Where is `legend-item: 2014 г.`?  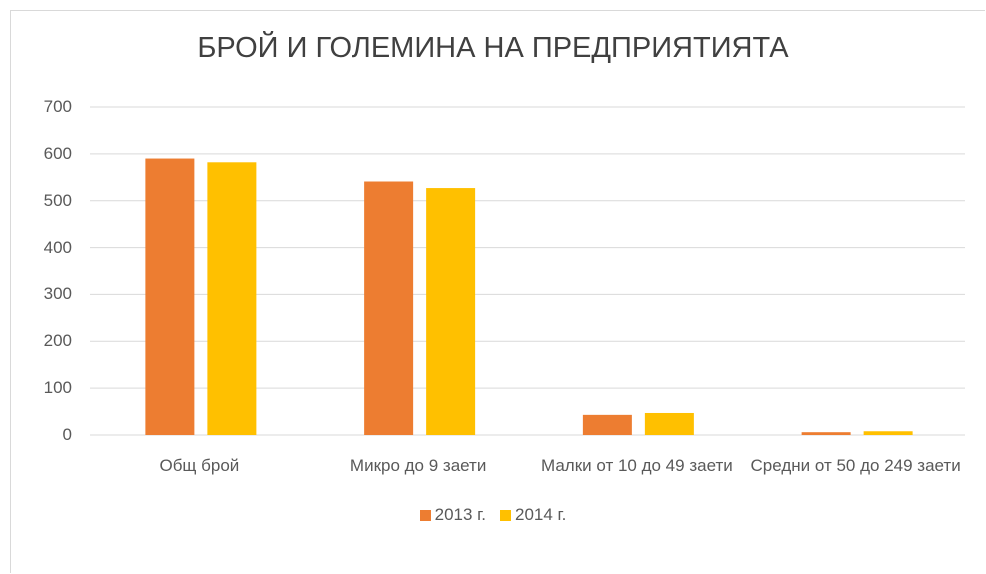
legend-item: 2014 г. is located at coordinates (533, 515).